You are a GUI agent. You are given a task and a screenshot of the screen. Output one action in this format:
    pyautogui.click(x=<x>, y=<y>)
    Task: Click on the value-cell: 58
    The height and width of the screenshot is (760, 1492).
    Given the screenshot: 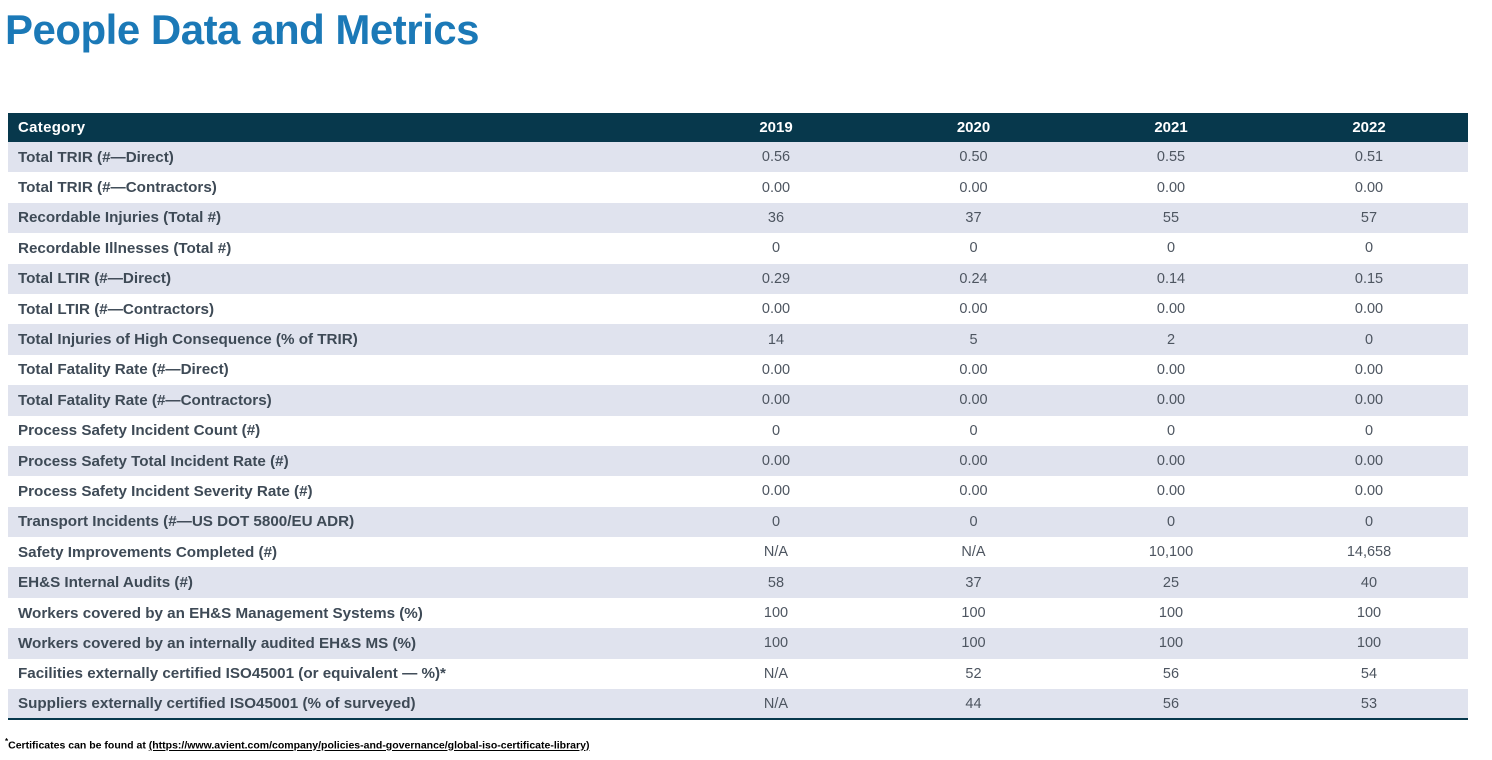 What is the action you would take?
    pyautogui.click(x=776, y=582)
    